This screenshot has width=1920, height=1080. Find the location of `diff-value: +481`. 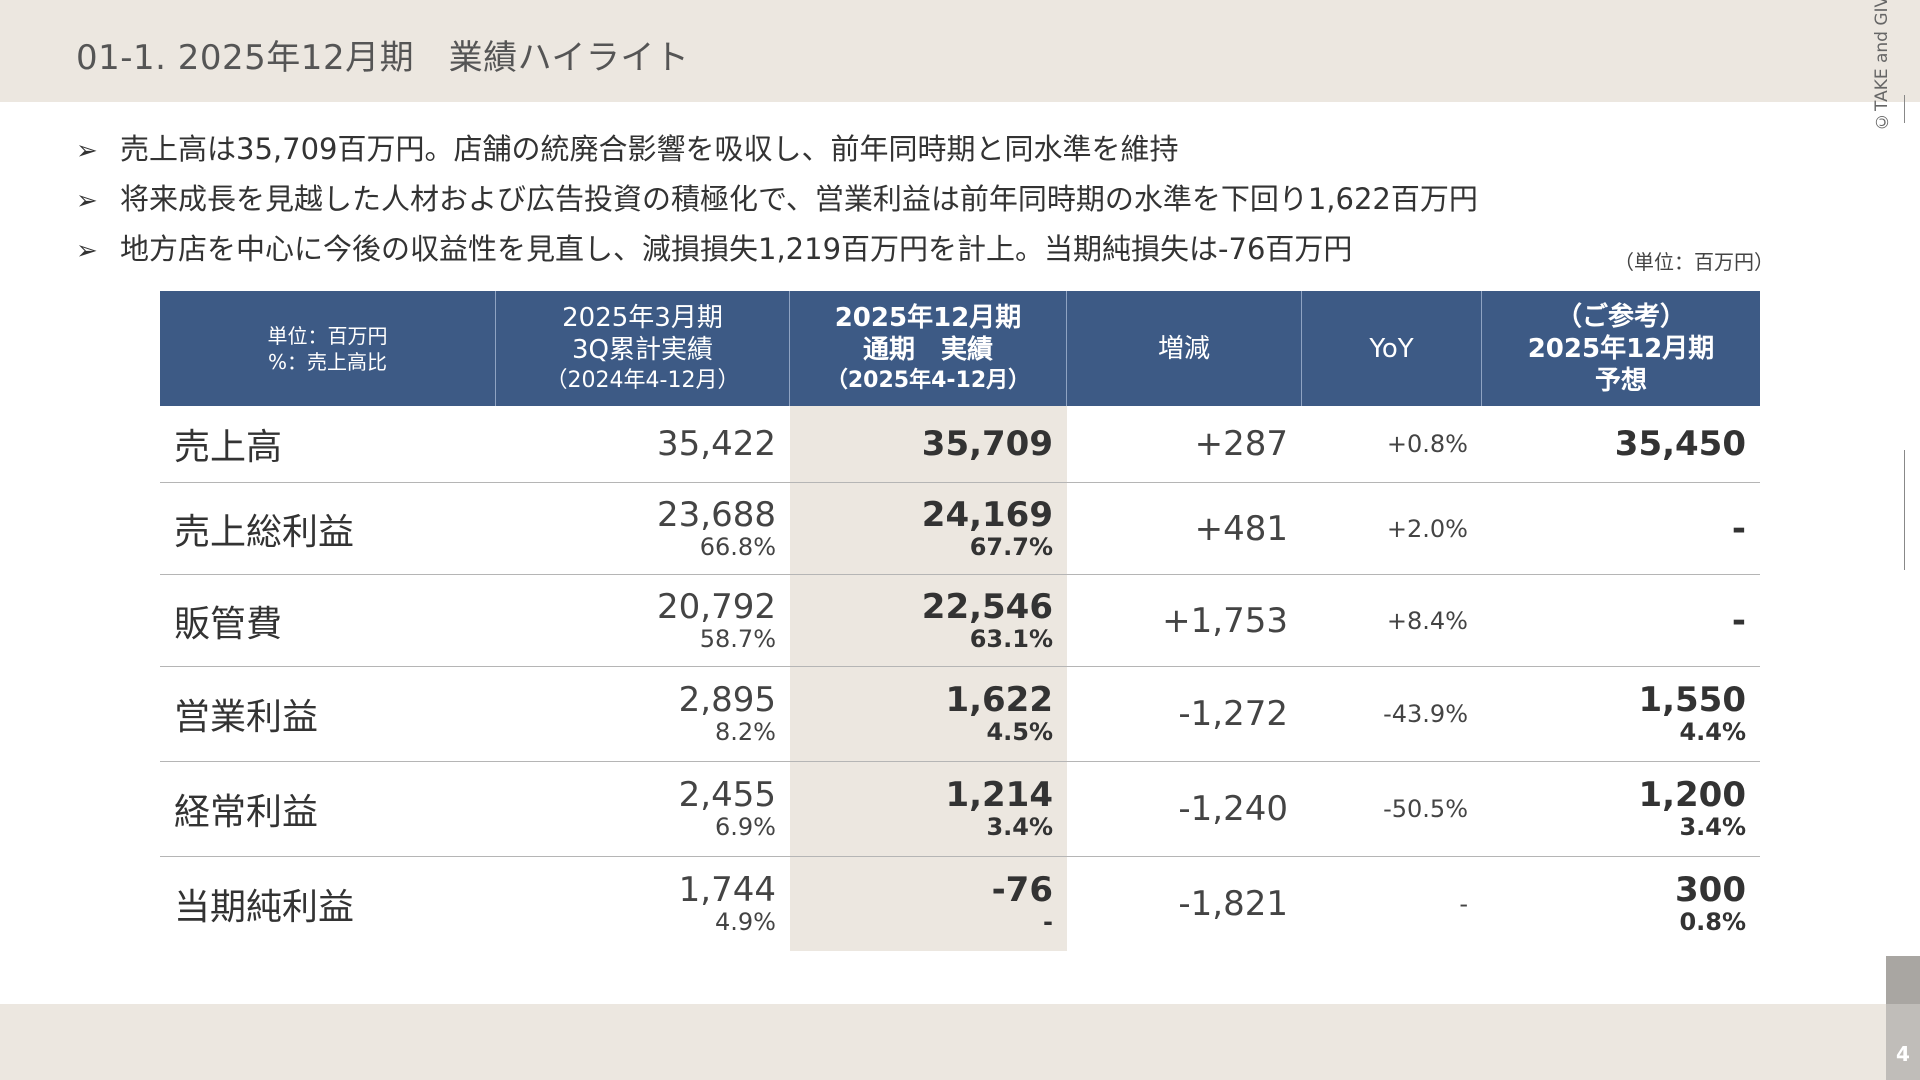

diff-value: +481 is located at coordinates (1241, 528).